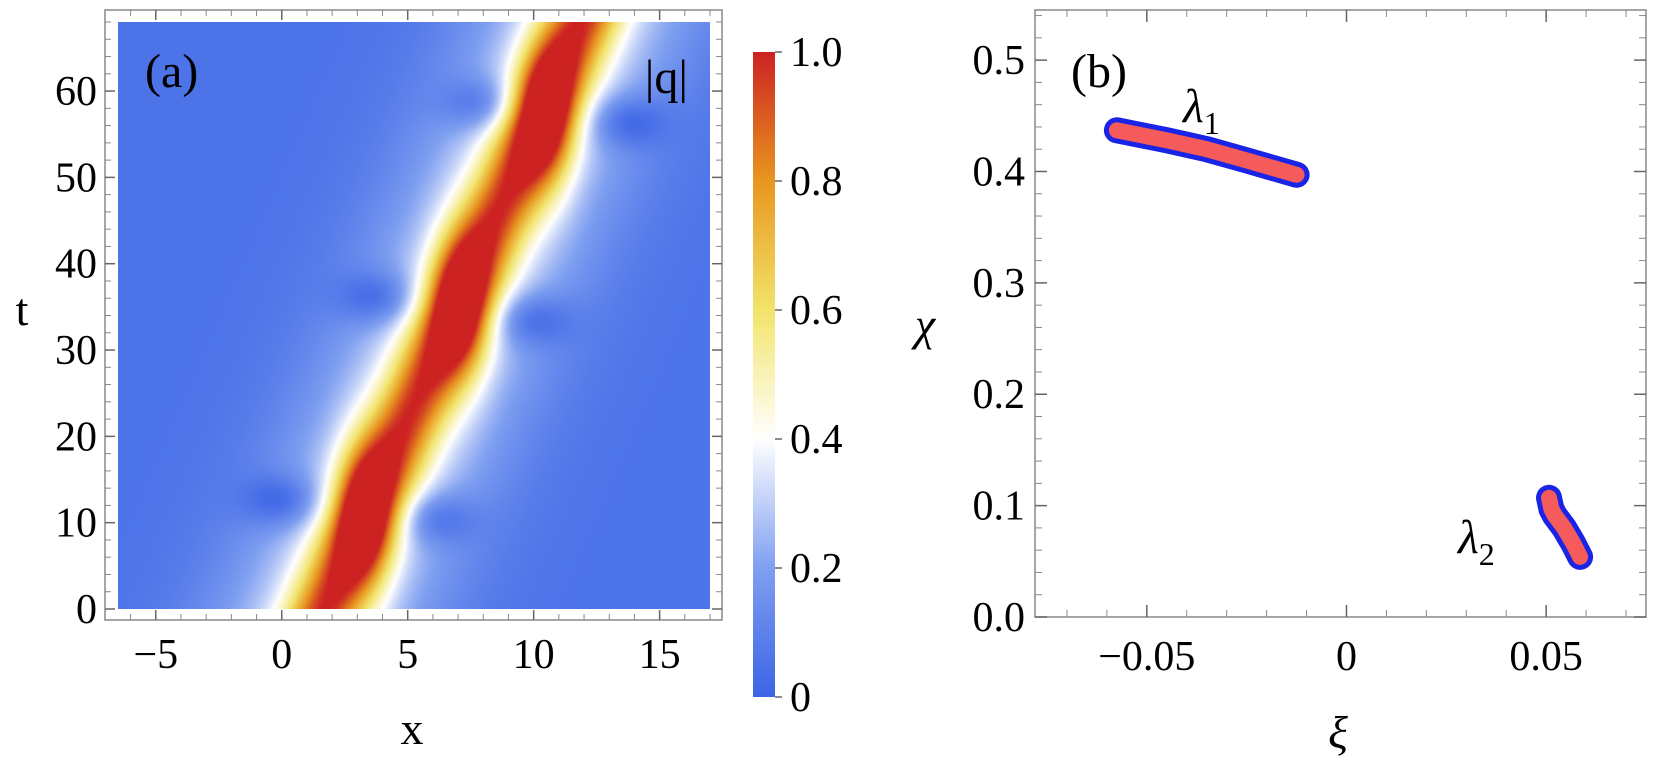 The width and height of the screenshot is (1661, 762). I want to click on x-tick-label: 5, so click(407, 655).